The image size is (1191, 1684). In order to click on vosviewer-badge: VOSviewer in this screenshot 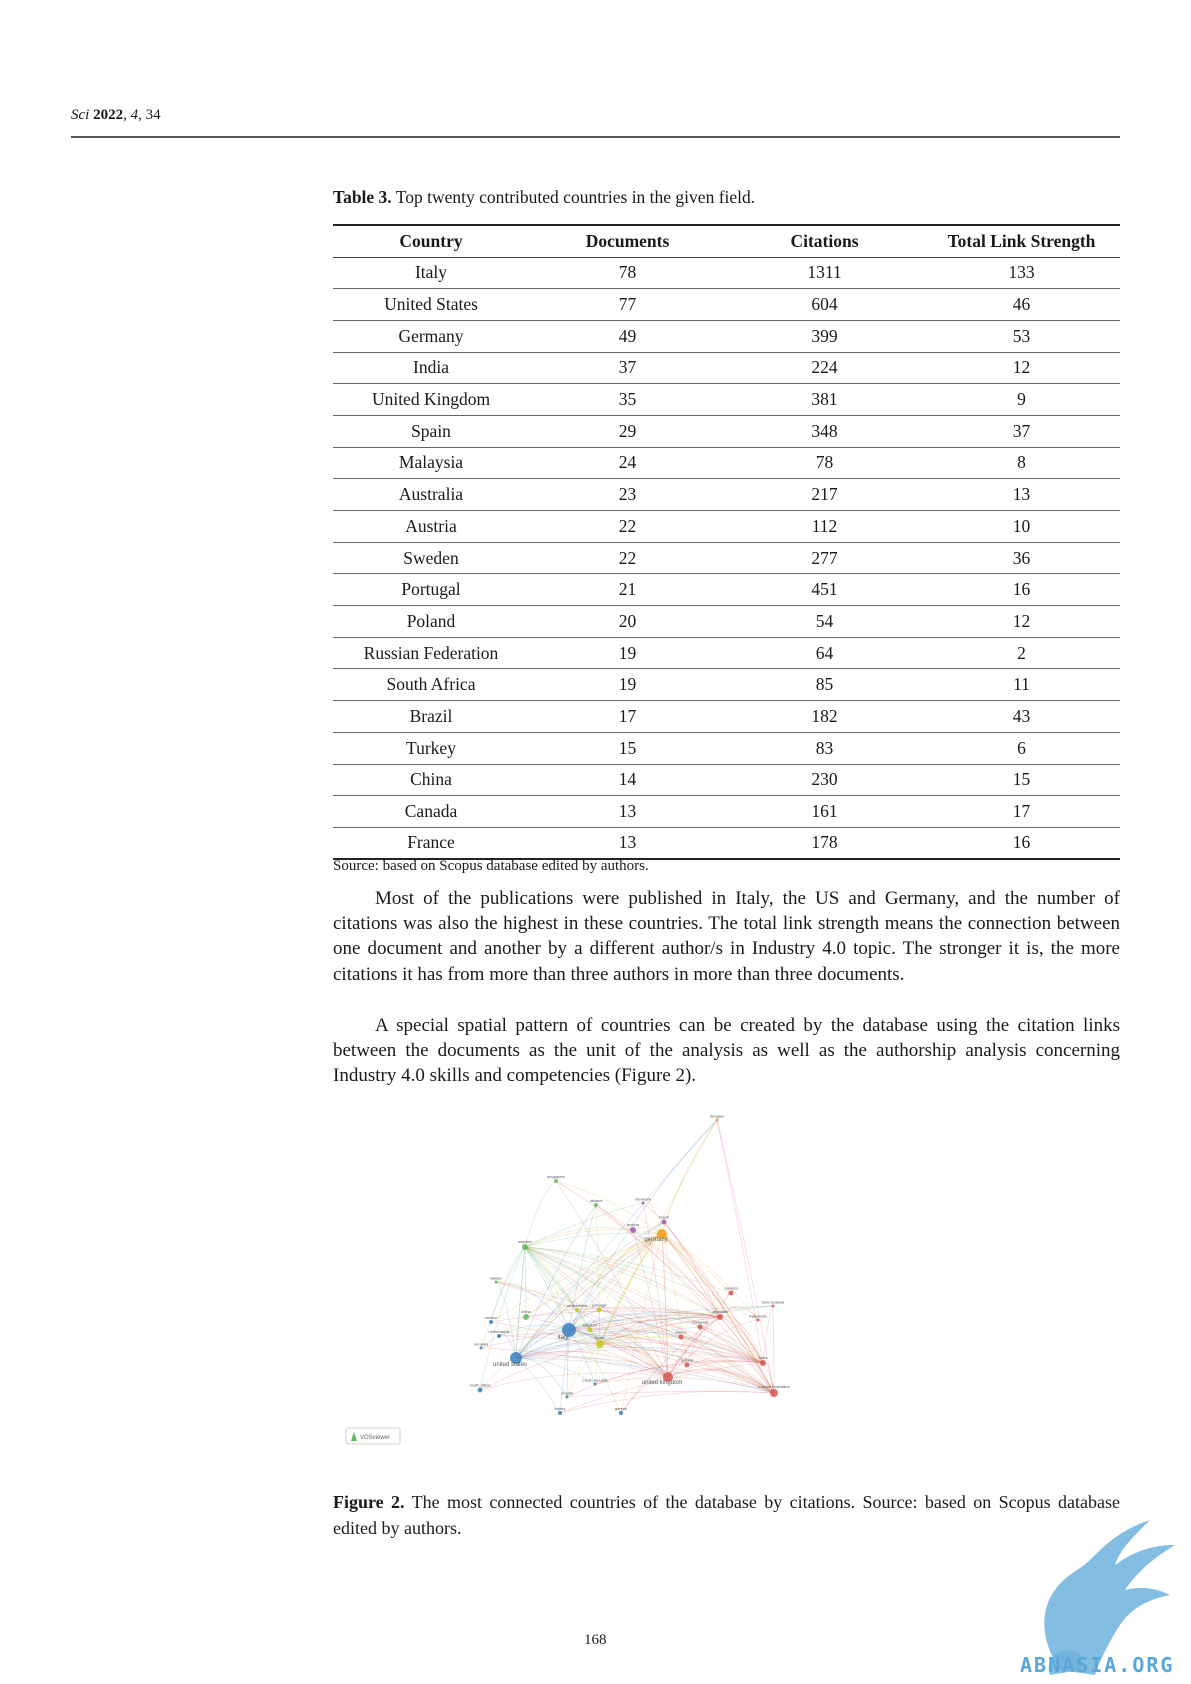, I will do `click(373, 1436)`.